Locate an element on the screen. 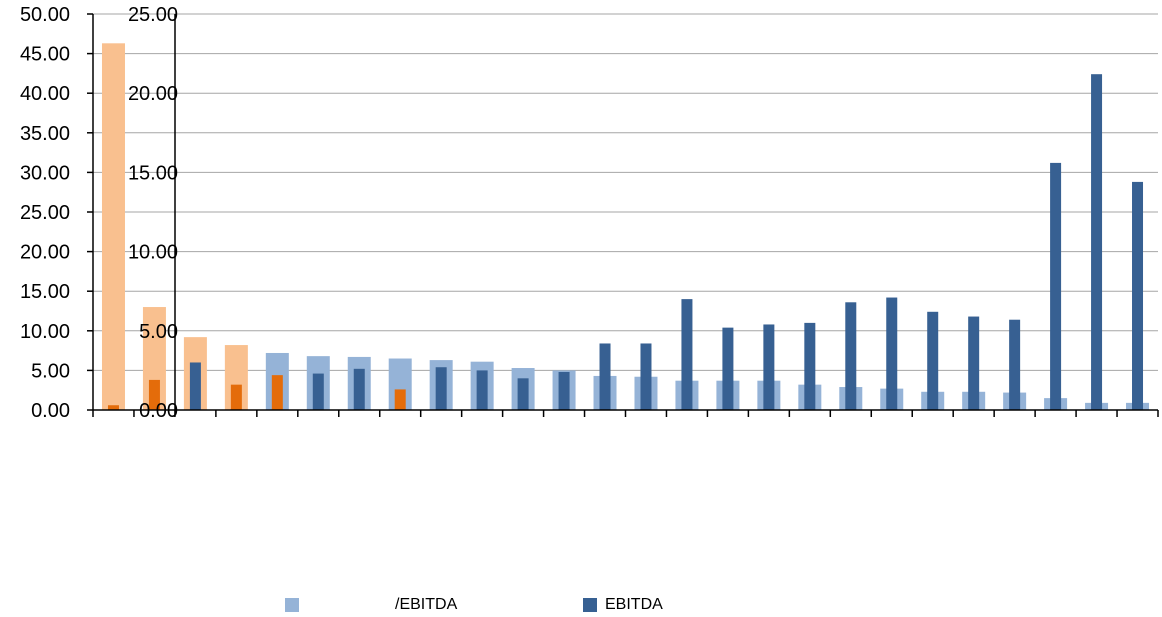 The width and height of the screenshot is (1162, 617). right-axis-tick-labels: 0.00 5.00 10.00 15.00 20.00 25.00 is located at coordinates (153, 213).